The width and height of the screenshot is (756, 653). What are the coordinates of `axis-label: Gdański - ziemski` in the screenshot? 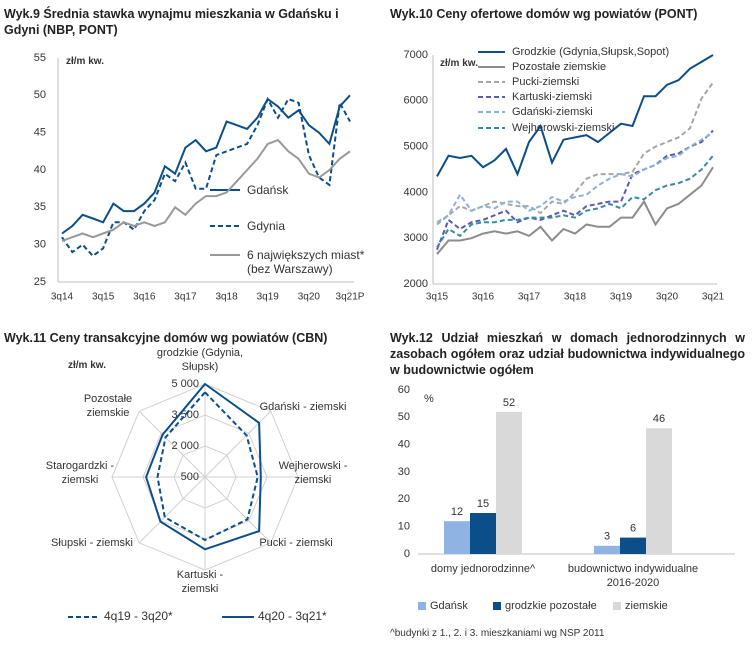 It's located at (303, 407).